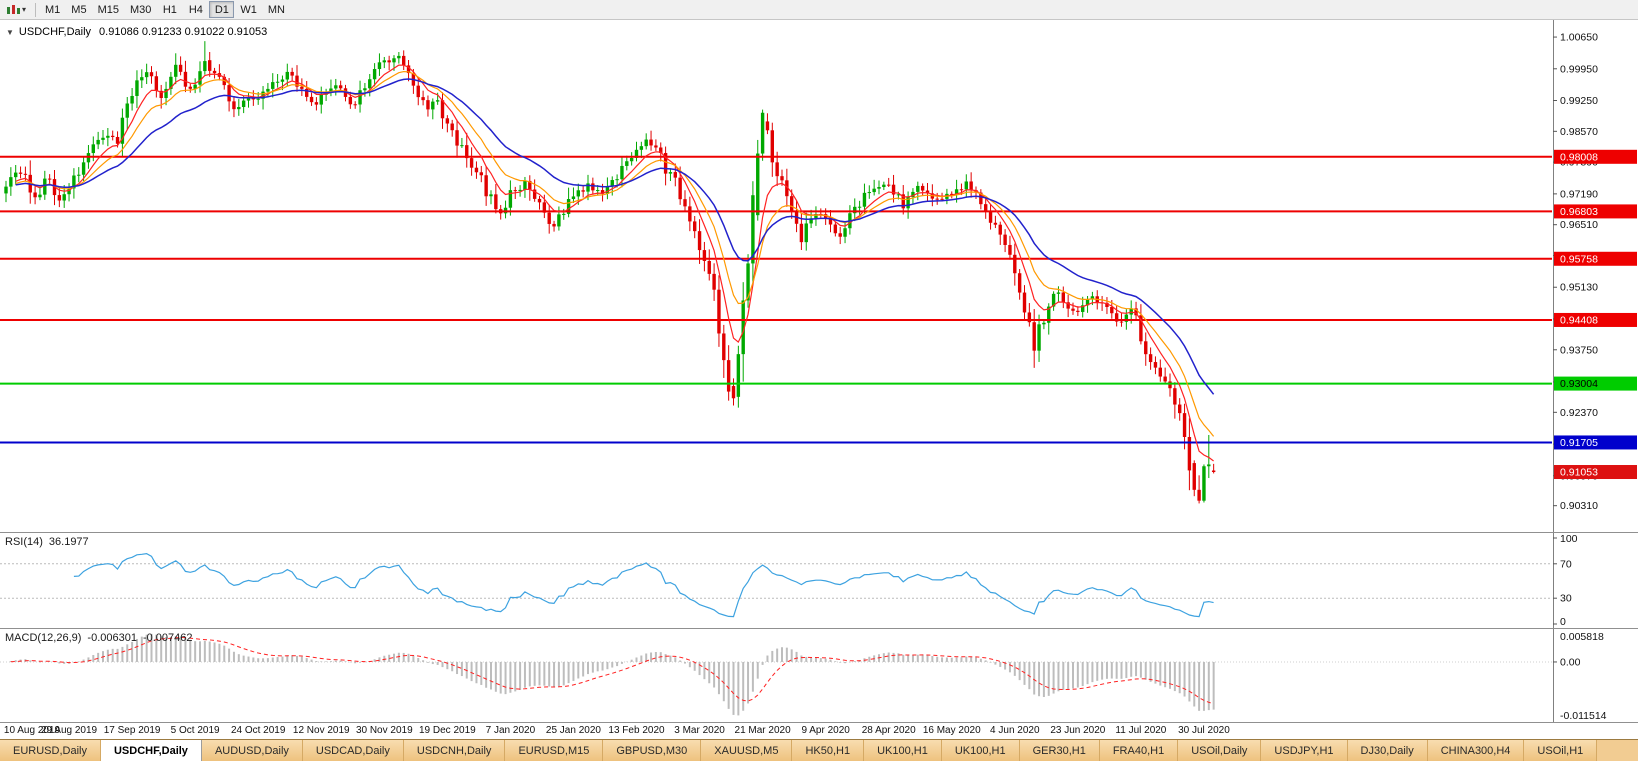 The height and width of the screenshot is (761, 1638). Describe the element at coordinates (1566, 564) in the screenshot. I see `svg-text: 70` at that location.